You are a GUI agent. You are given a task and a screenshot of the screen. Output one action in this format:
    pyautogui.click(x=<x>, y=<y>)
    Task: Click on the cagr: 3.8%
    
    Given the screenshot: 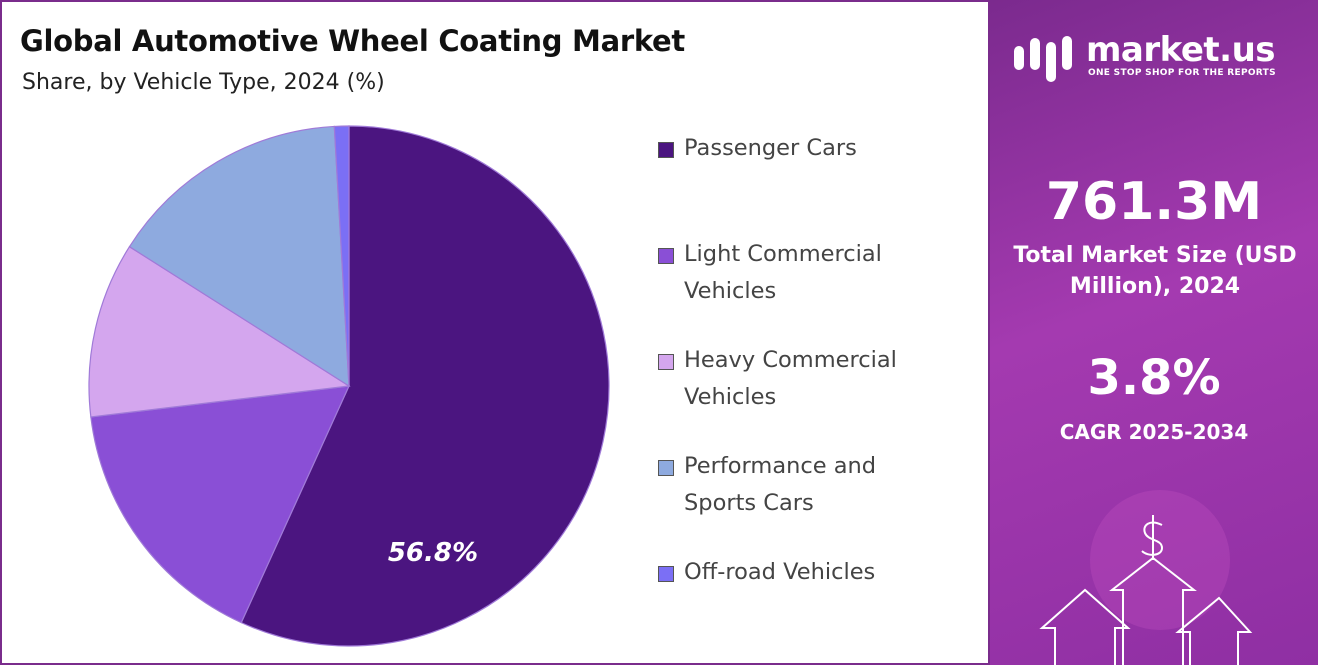 What is the action you would take?
    pyautogui.click(x=1154, y=378)
    